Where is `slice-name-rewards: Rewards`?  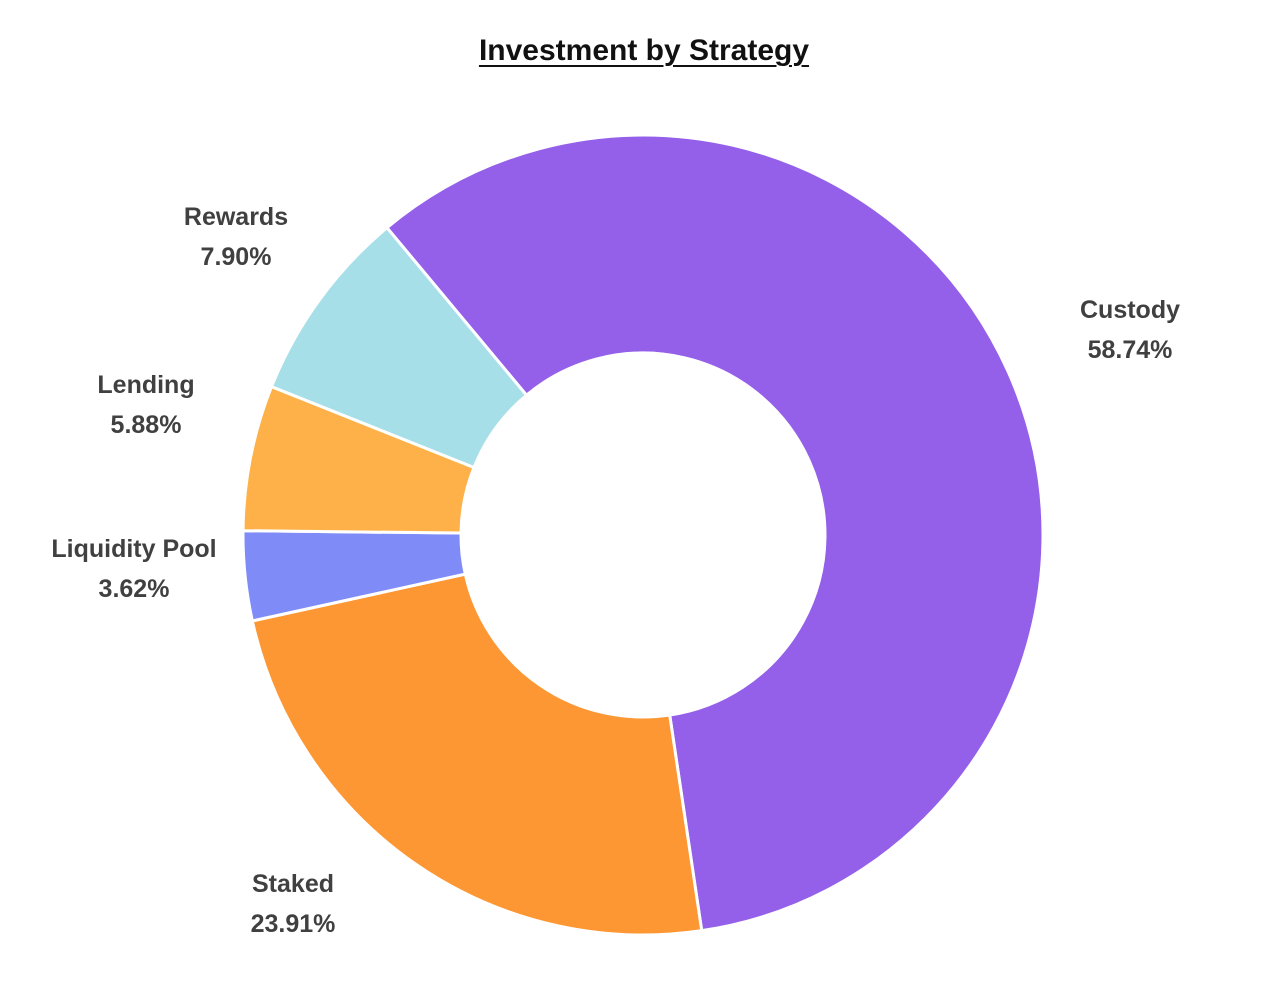 slice-name-rewards: Rewards is located at coordinates (236, 217).